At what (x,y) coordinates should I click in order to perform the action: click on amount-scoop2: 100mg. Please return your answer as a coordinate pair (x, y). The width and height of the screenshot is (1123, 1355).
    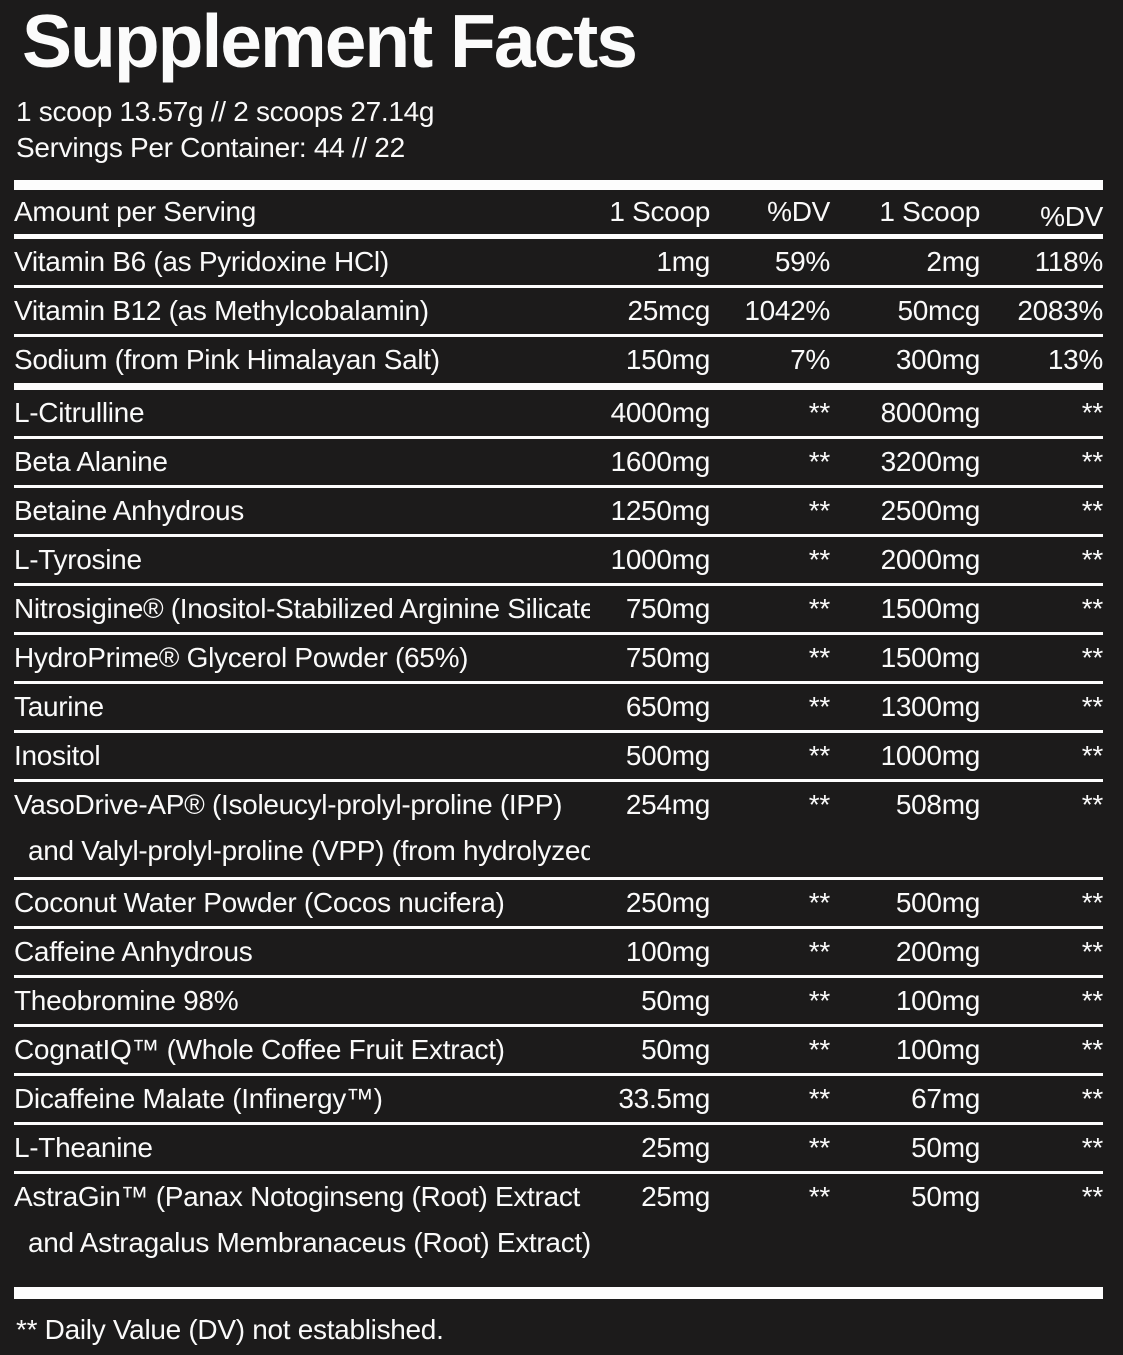
    Looking at the image, I should click on (937, 1049).